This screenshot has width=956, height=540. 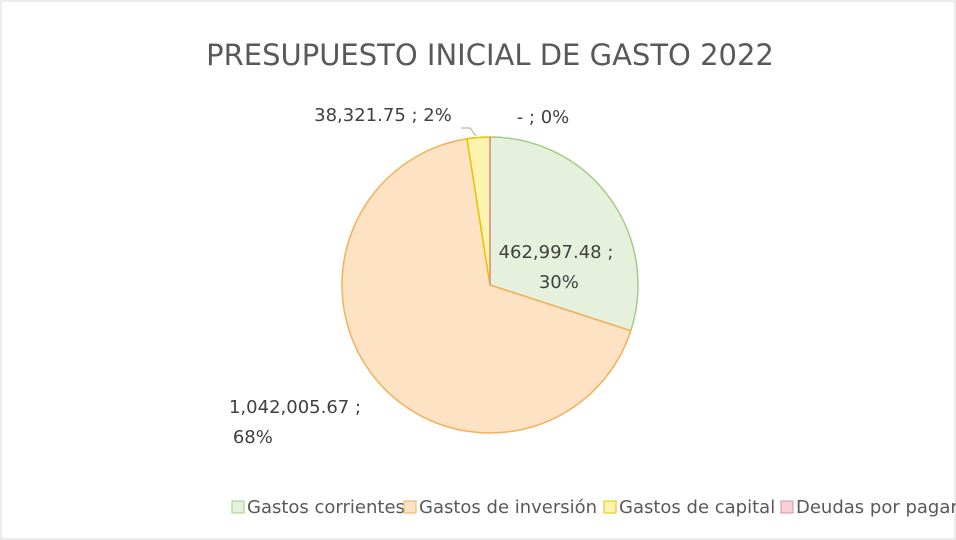 I want to click on data-label-line: 1,042,005.67 ;, so click(x=295, y=407).